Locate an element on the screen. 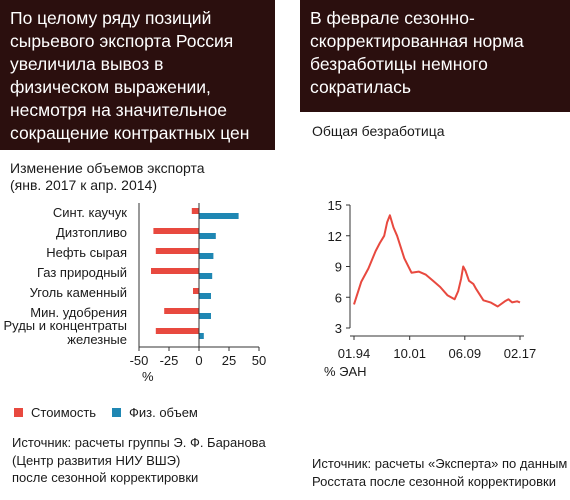 This screenshot has height=500, width=570. category-label: Газ природный is located at coordinates (82, 272).